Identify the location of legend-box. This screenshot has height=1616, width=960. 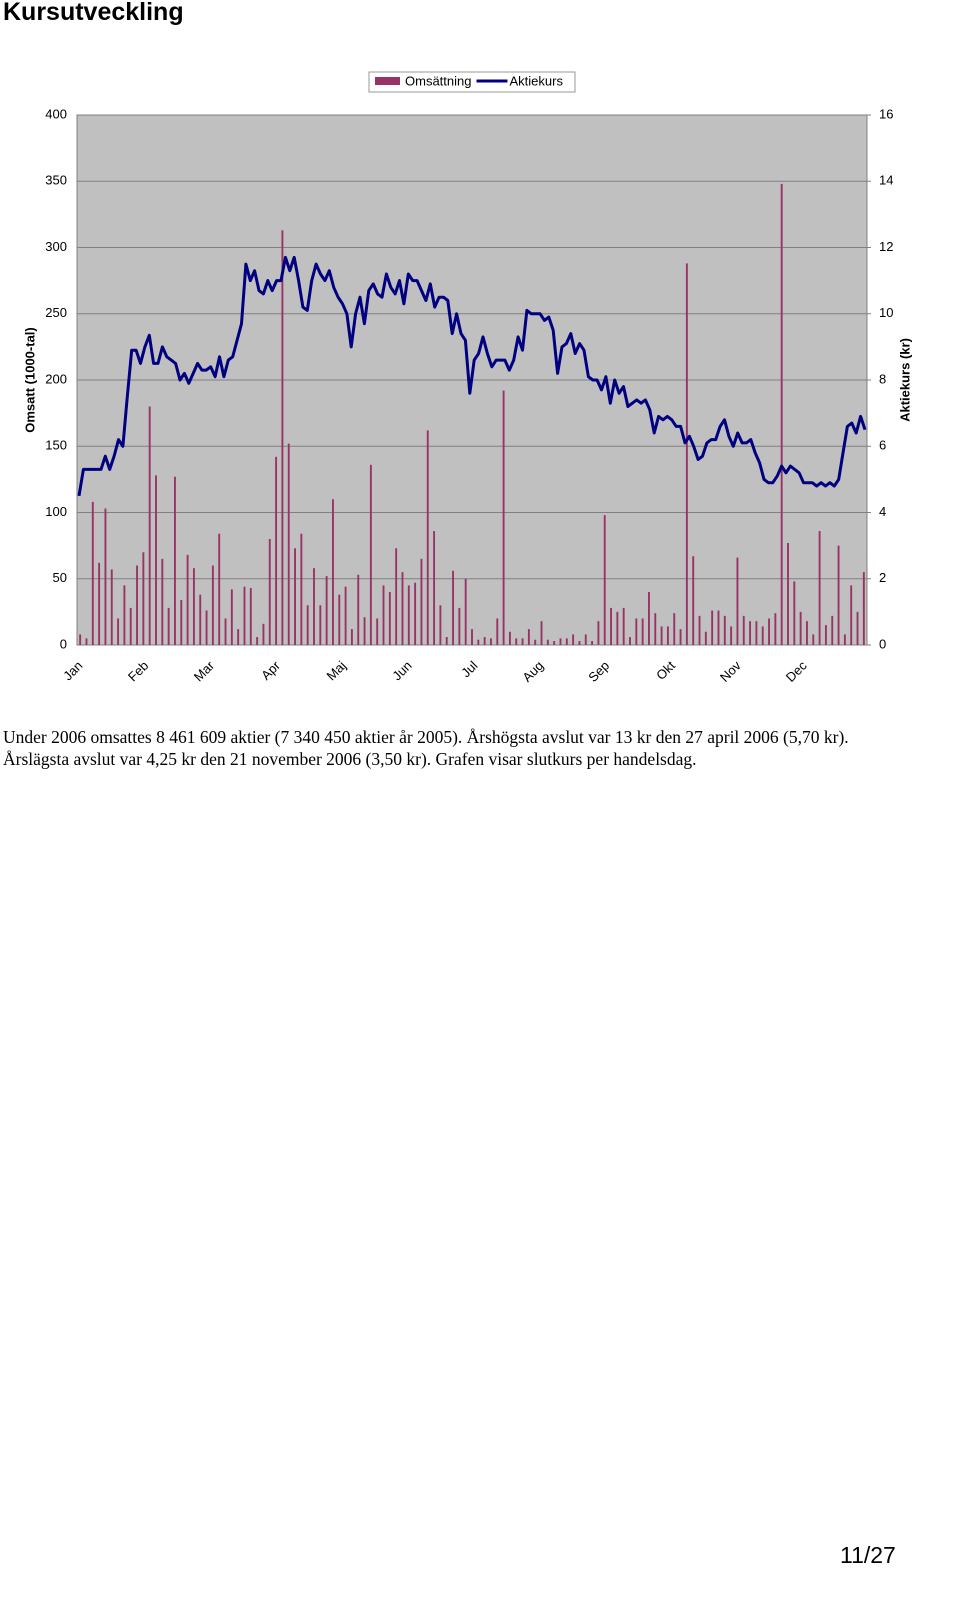
(472, 82).